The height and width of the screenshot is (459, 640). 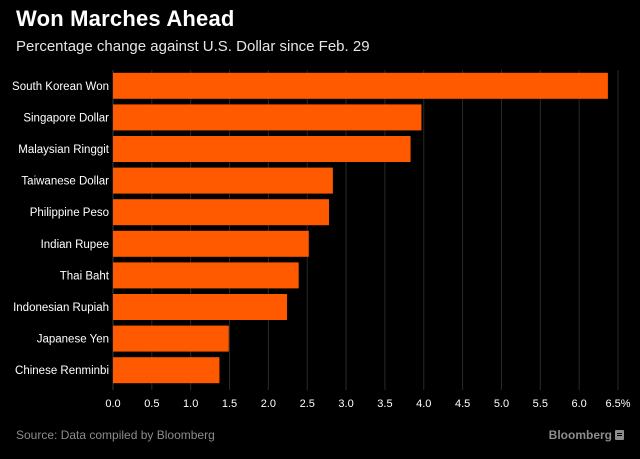 What do you see at coordinates (229, 404) in the screenshot?
I see `x-tick-label: 1.5` at bounding box center [229, 404].